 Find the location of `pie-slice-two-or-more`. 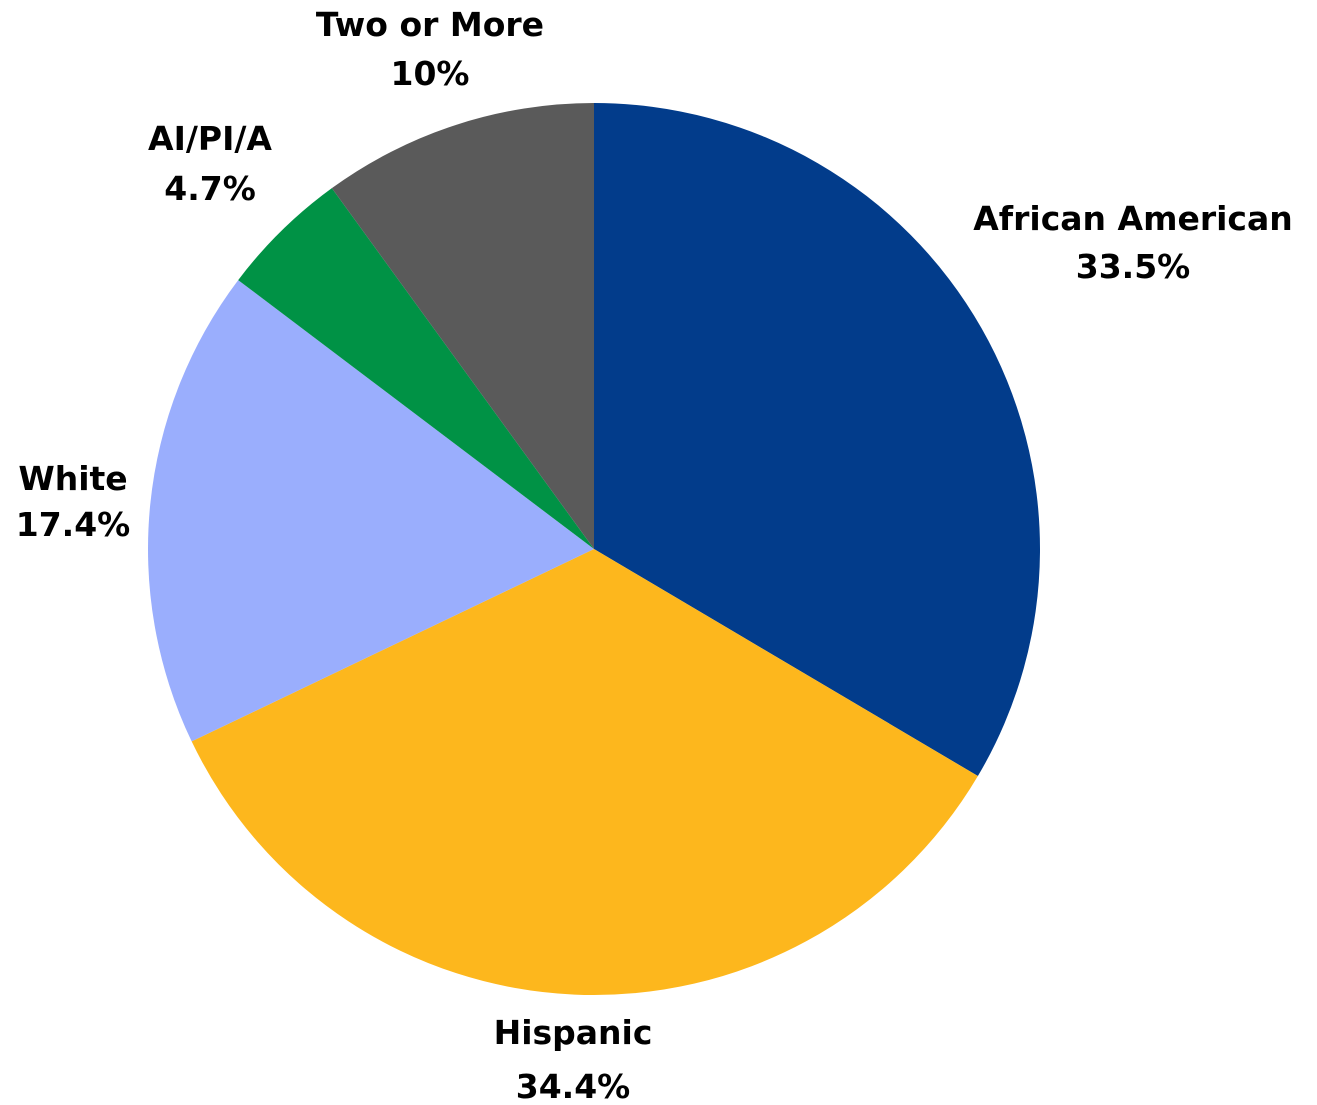

pie-slice-two-or-more is located at coordinates (462, 326).